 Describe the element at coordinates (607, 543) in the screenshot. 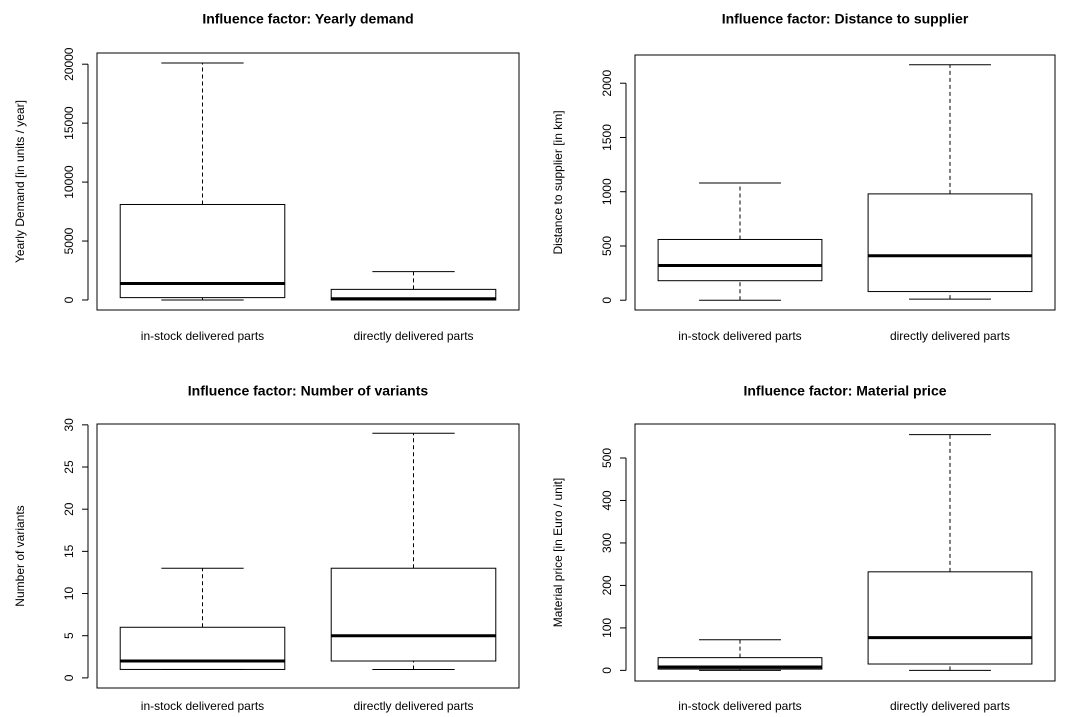

I see `y-tick-label: 300` at that location.